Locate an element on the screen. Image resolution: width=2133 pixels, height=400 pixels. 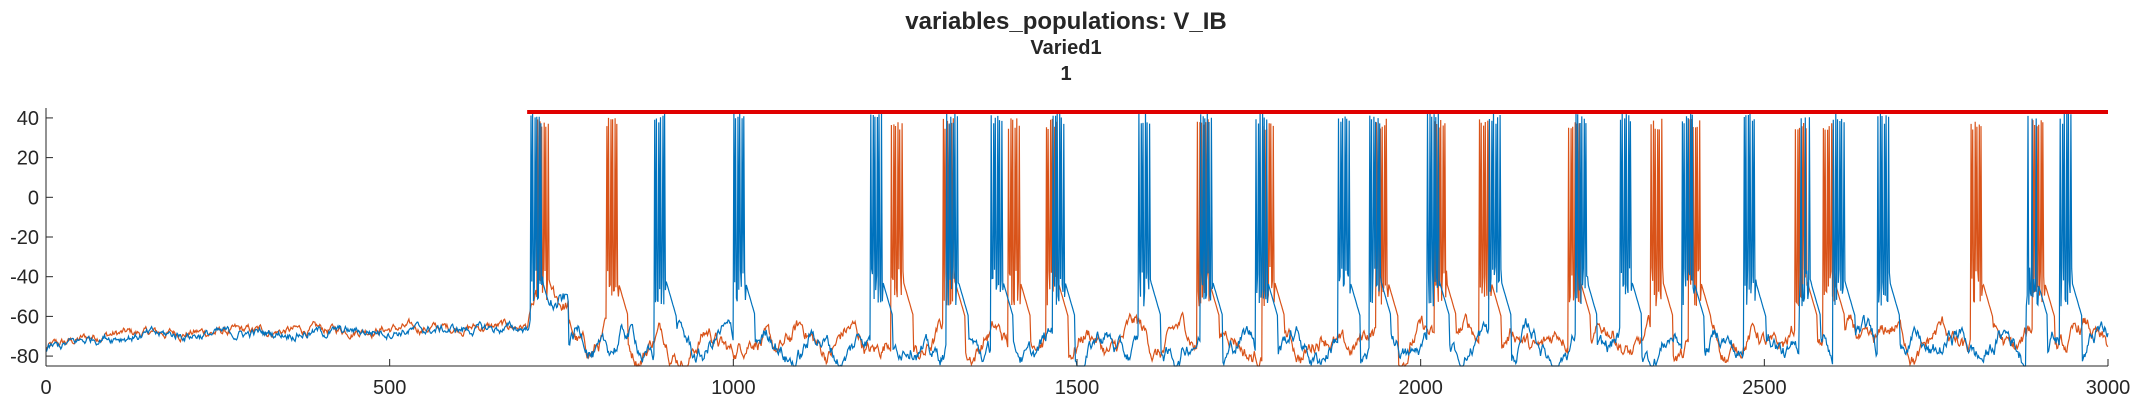
y-tick-label: 0 is located at coordinates (33, 198).